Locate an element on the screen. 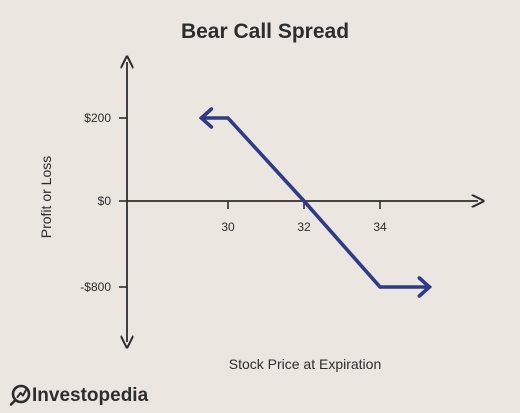 The image size is (520, 413). investopedia-logo-icon is located at coordinates (20, 395).